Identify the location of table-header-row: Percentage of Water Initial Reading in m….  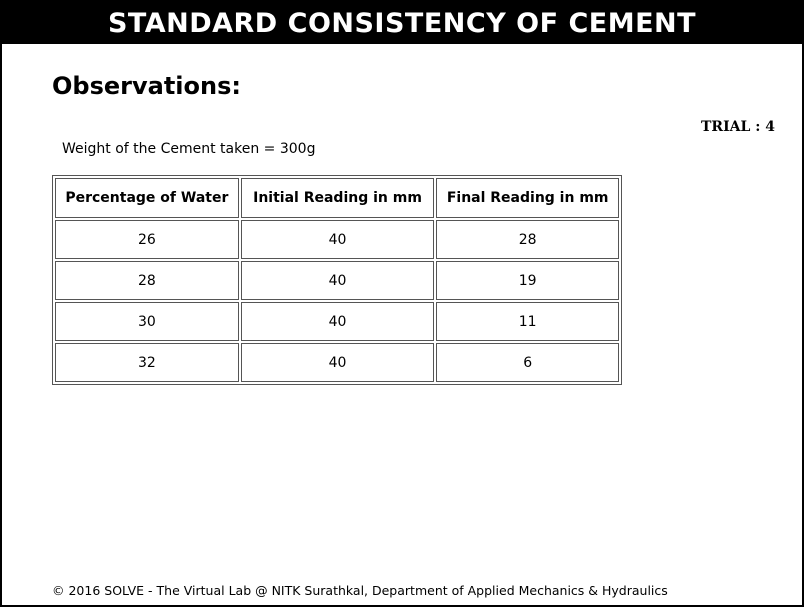
(337, 198).